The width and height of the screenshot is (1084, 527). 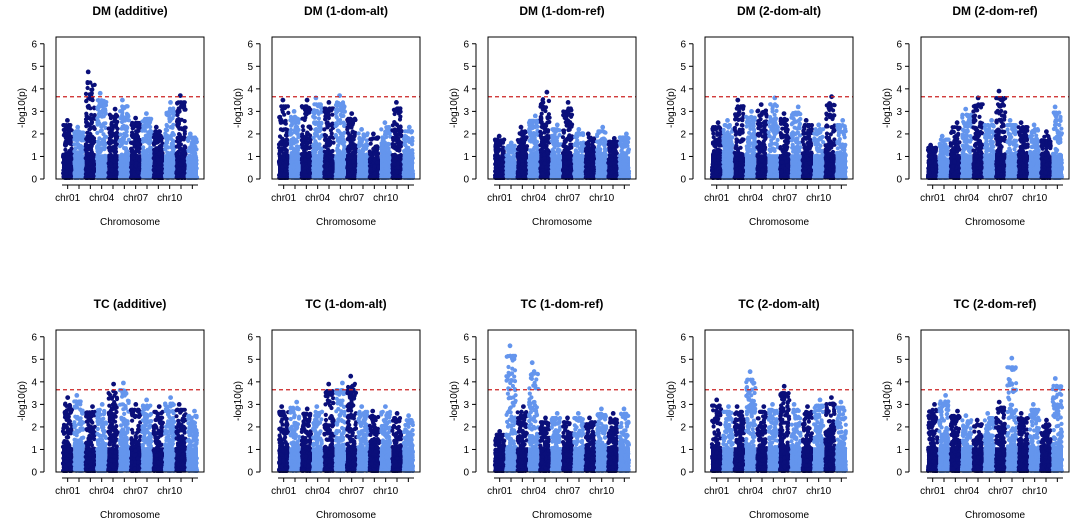 I want to click on y-tick-label: 1, so click(x=250, y=157).